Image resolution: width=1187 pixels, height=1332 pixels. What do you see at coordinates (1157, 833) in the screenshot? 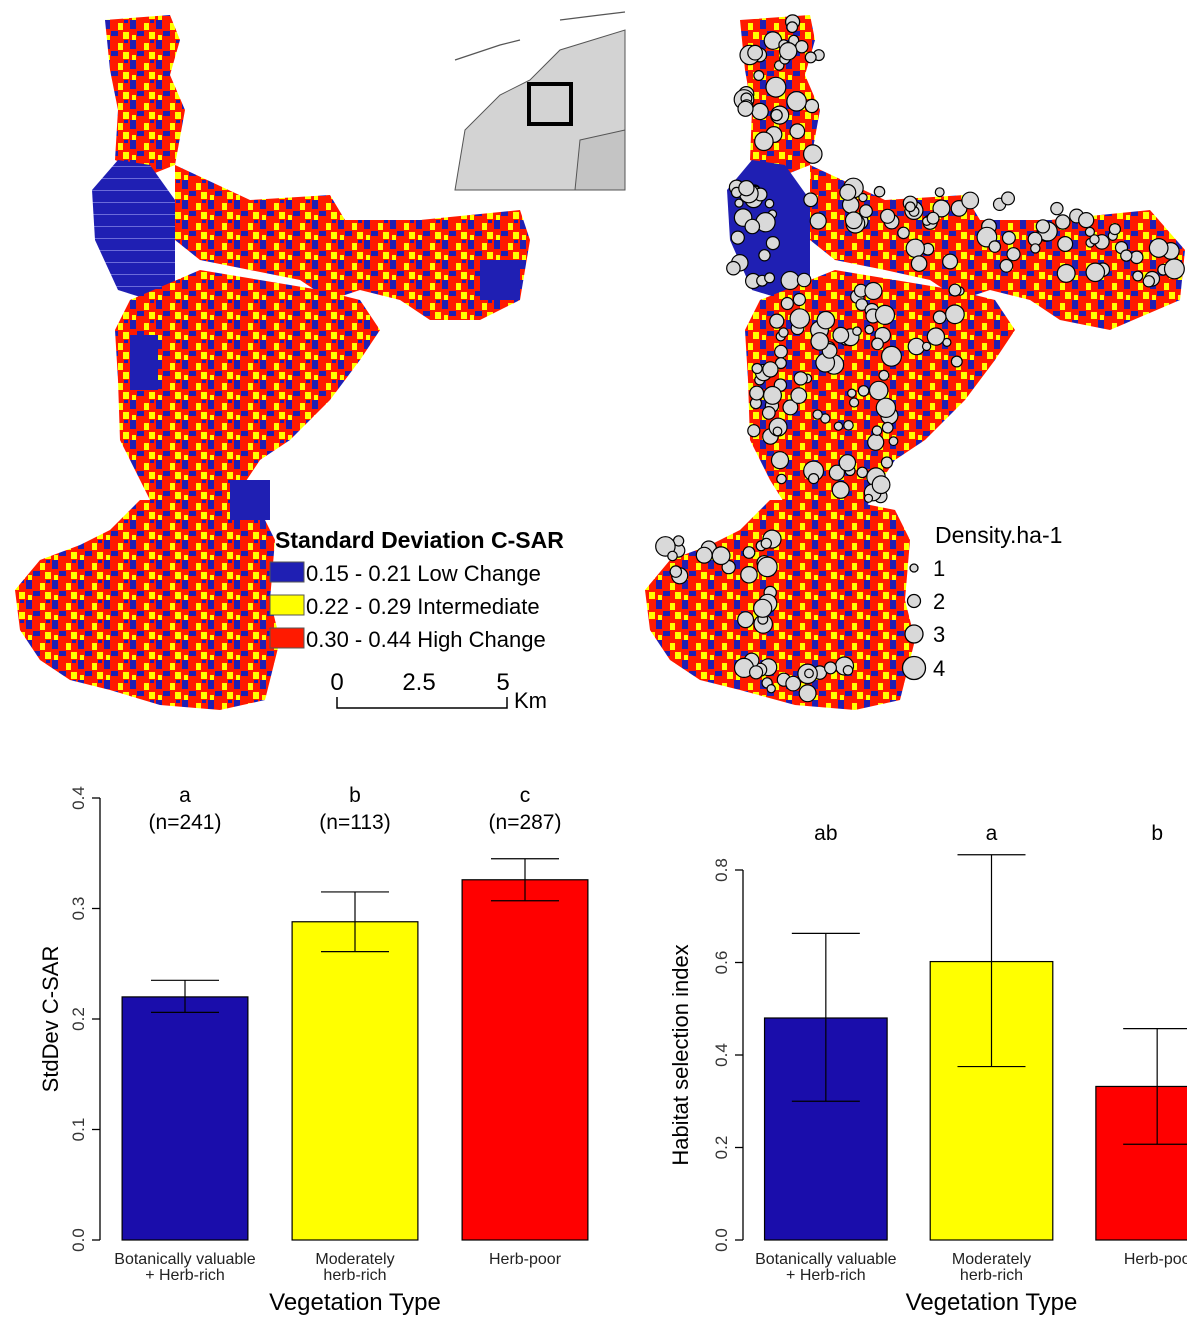
I see `significance-letter: b` at bounding box center [1157, 833].